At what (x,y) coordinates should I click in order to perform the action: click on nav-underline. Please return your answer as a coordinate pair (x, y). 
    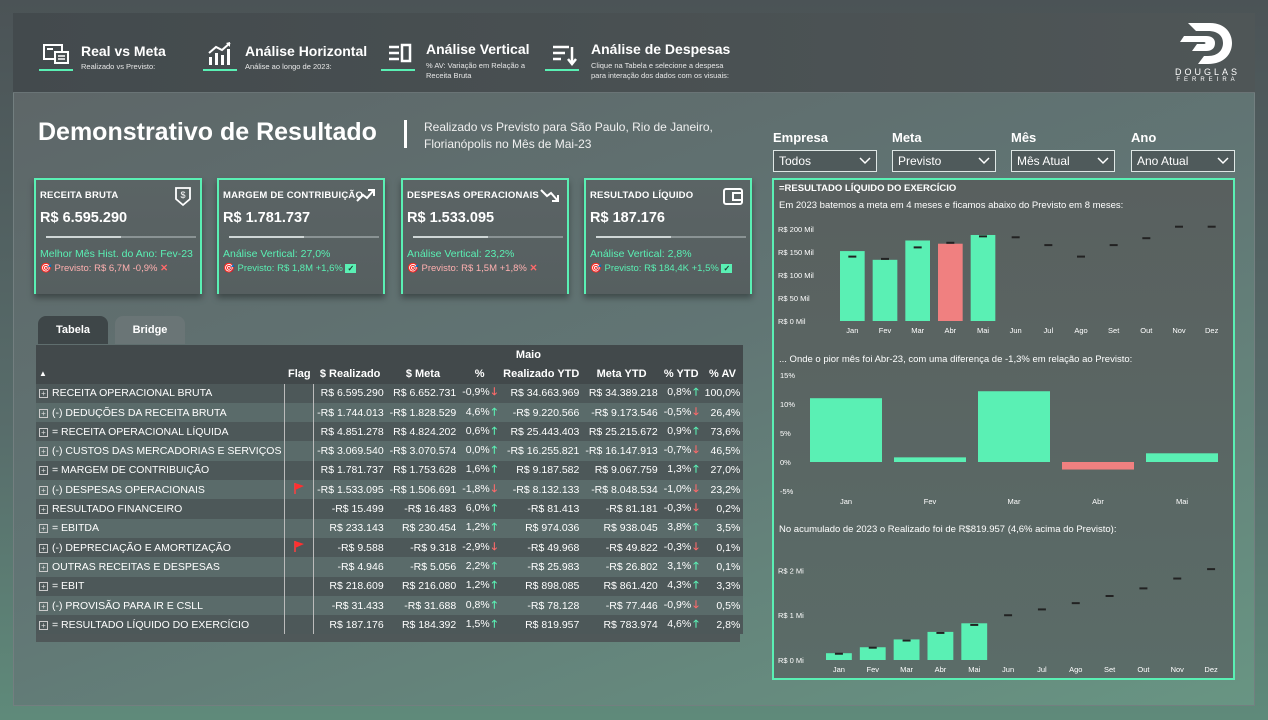
    Looking at the image, I should click on (562, 70).